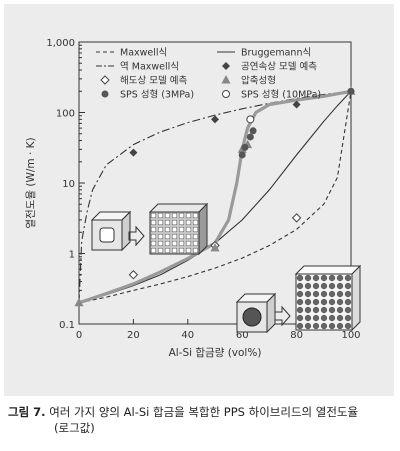 The height and width of the screenshot is (451, 400). Describe the element at coordinates (105, 94) in the screenshot. I see `legend-symbol-sps3` at that location.